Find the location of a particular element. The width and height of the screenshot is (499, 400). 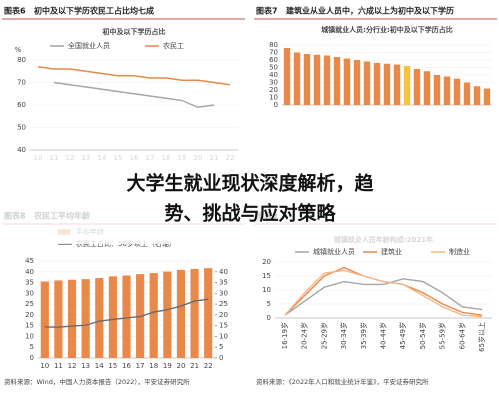

x-tick-label: 21 is located at coordinates (194, 366).